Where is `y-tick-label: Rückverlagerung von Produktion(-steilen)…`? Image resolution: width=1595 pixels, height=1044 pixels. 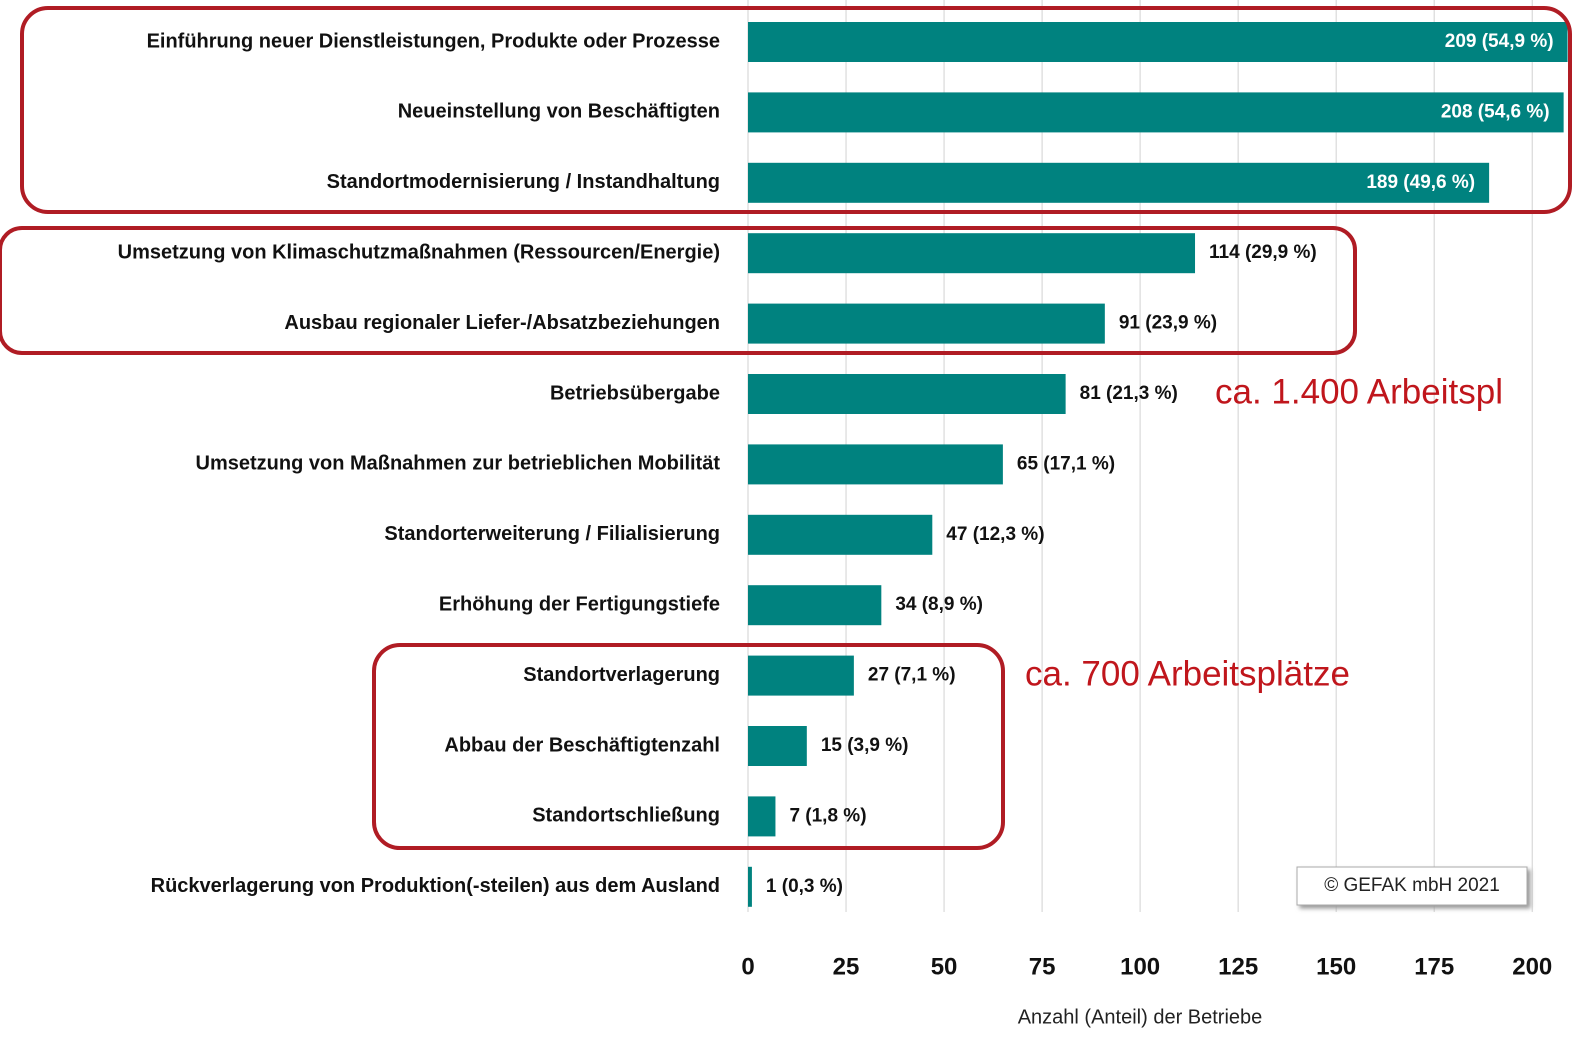
y-tick-label: Rückverlagerung von Produktion(-steilen)… is located at coordinates (435, 886).